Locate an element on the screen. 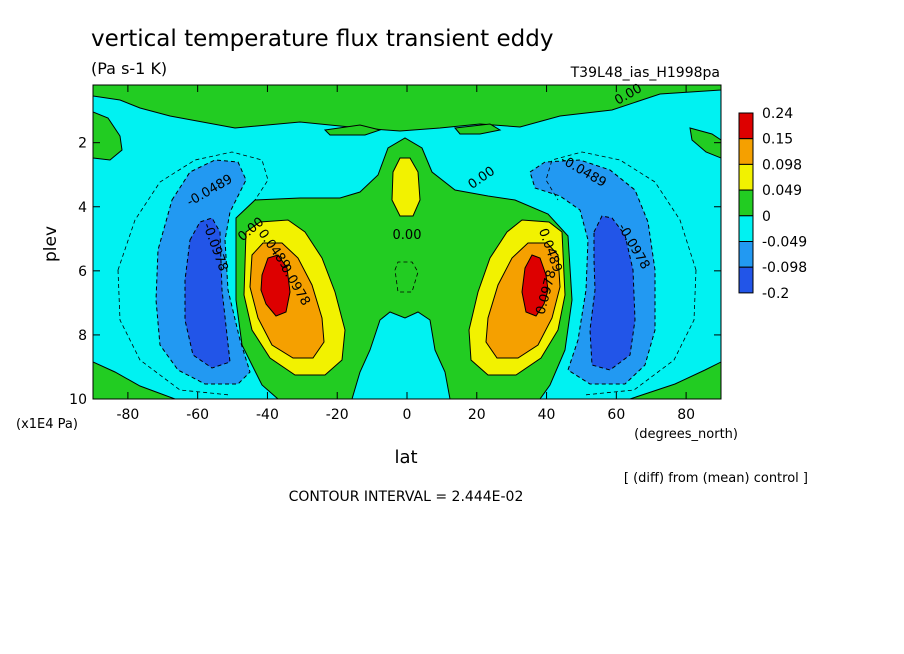  colorbar-label: 0.24 is located at coordinates (777, 114).